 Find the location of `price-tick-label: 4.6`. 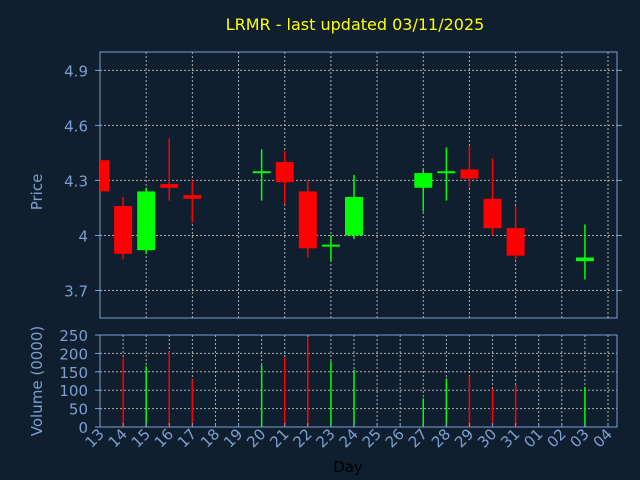

price-tick-label: 4.6 is located at coordinates (76, 126).